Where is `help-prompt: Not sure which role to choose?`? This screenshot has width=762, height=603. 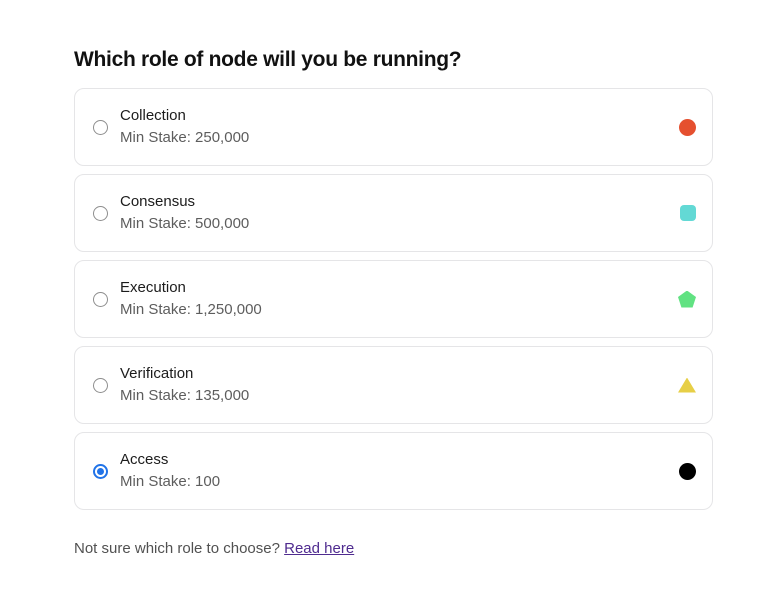 help-prompt: Not sure which role to choose? is located at coordinates (179, 548).